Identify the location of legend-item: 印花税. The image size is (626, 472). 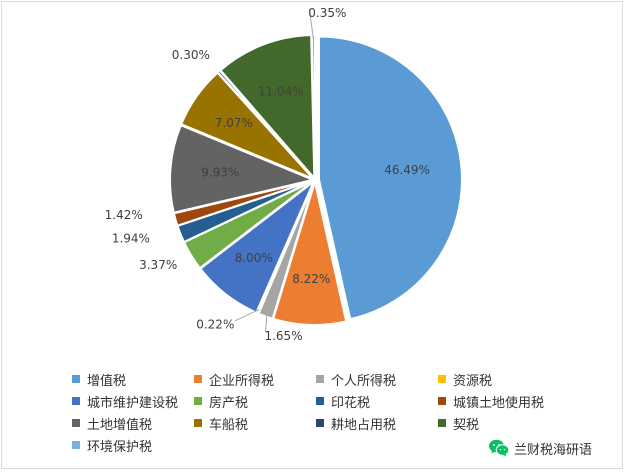
(377, 401).